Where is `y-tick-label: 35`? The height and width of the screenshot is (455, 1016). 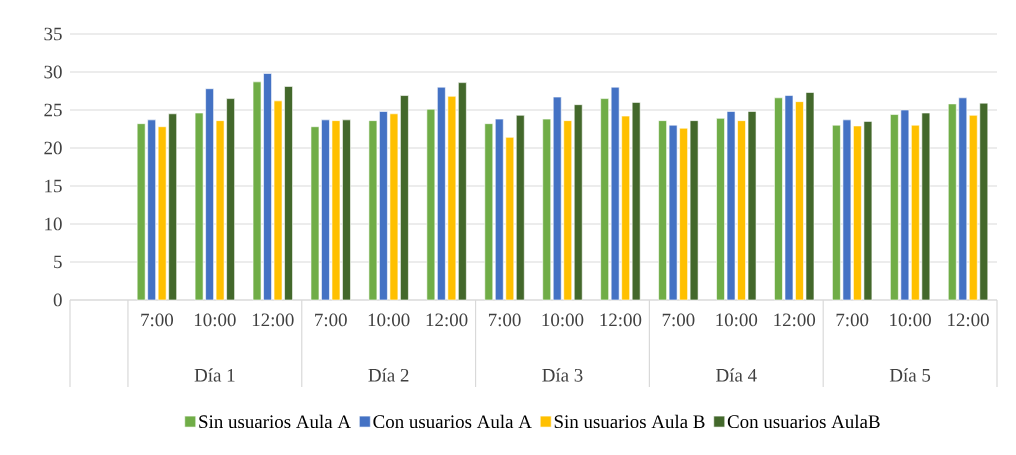 y-tick-label: 35 is located at coordinates (53, 34).